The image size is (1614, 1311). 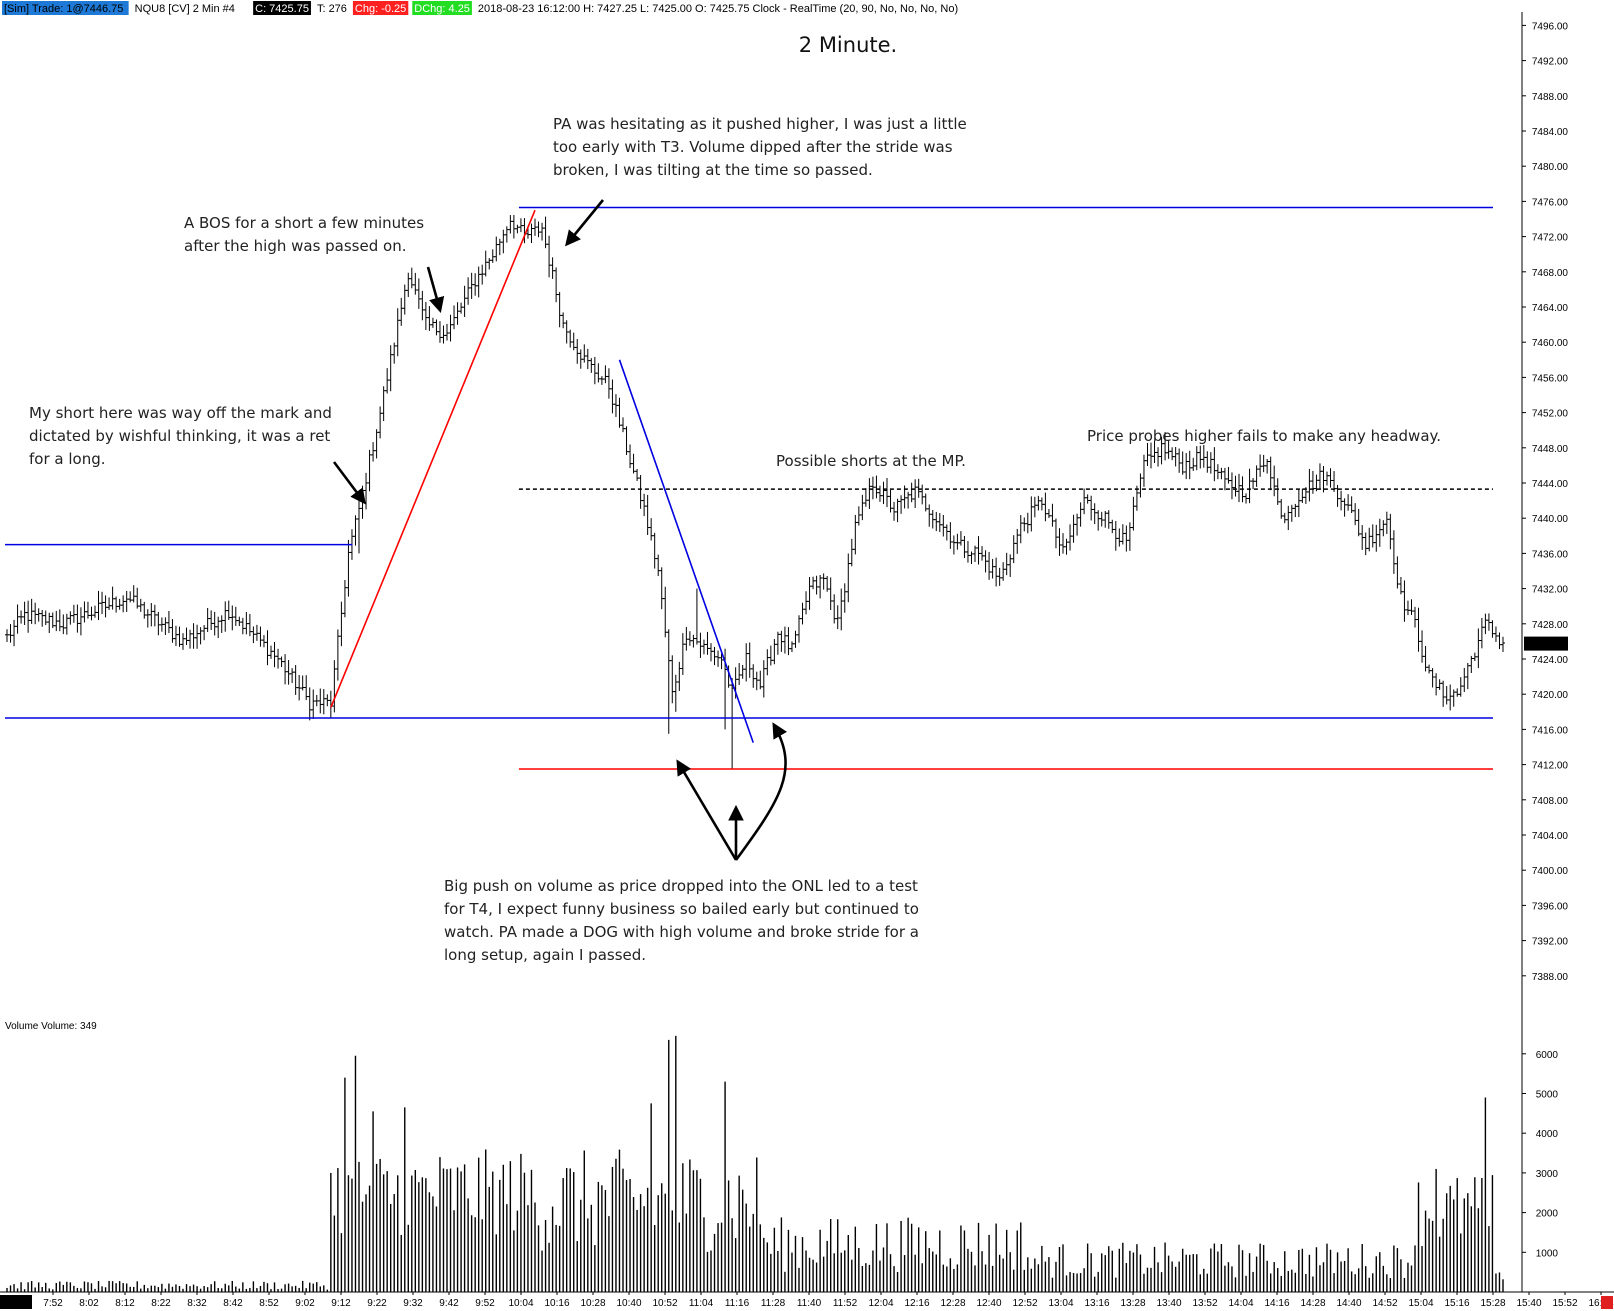 I want to click on status-marker, so click(x=1607, y=1302).